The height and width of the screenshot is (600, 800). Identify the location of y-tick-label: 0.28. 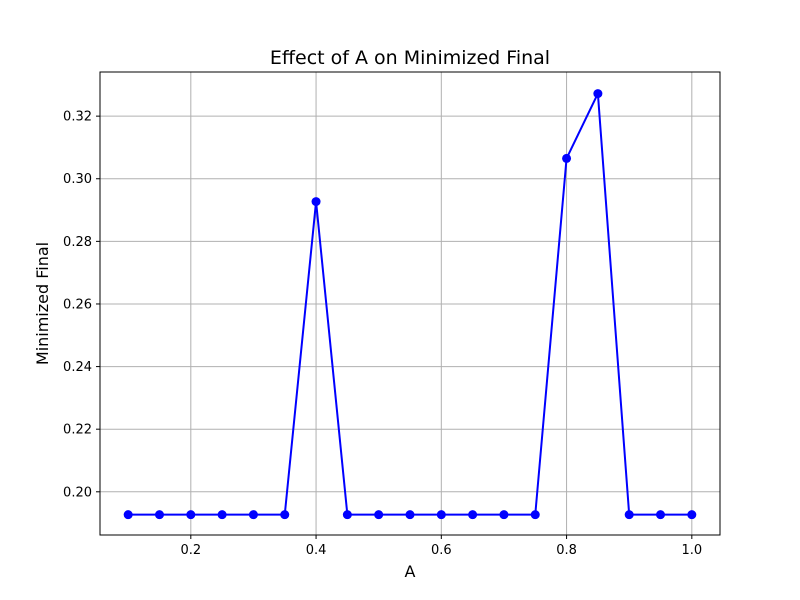
(77, 242).